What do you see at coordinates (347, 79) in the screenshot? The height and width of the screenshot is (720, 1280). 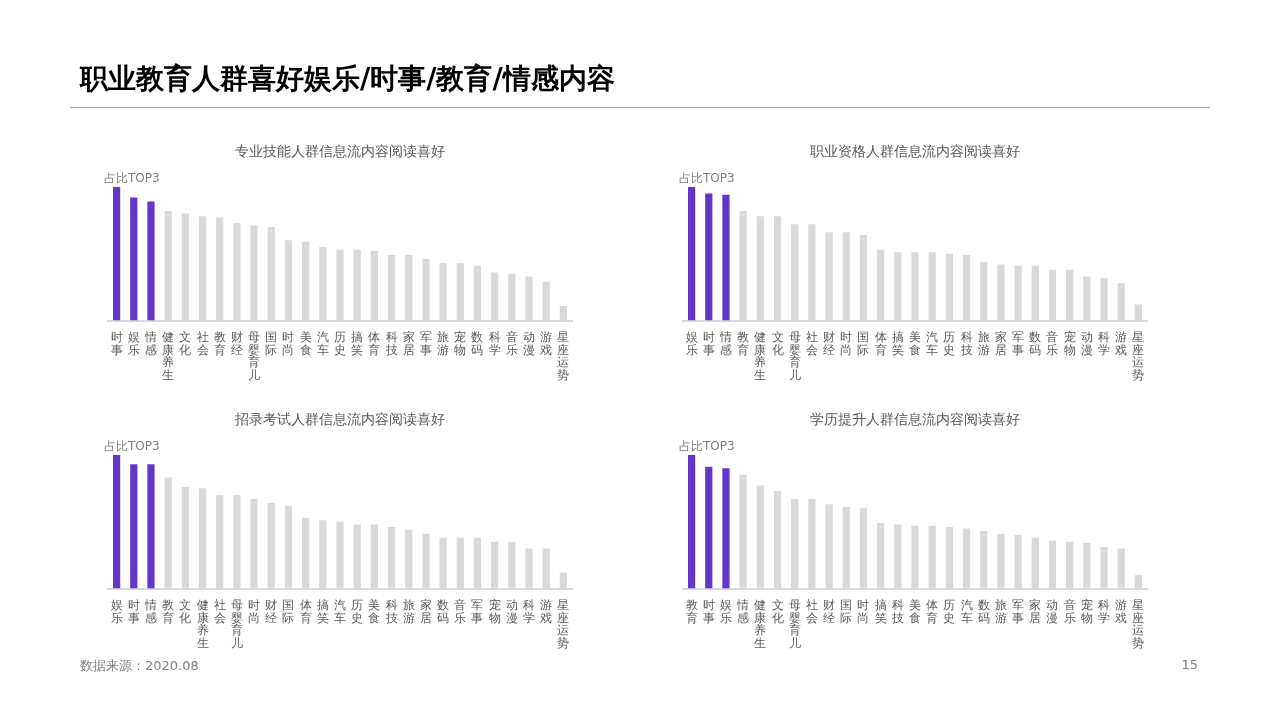 I see `text: 职业教育人群喜好娱乐/时事/教育/情感内容` at bounding box center [347, 79].